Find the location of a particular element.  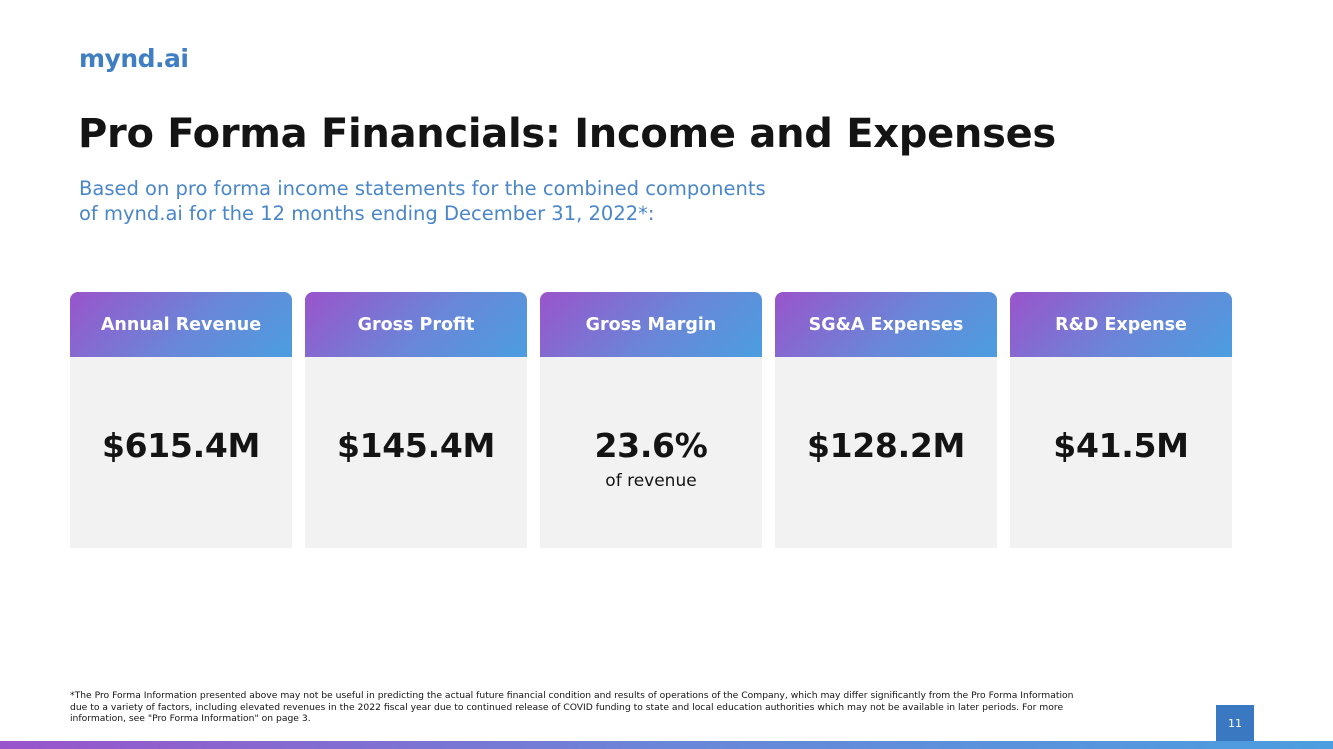

card-body: $41.5M is located at coordinates (1121, 452).